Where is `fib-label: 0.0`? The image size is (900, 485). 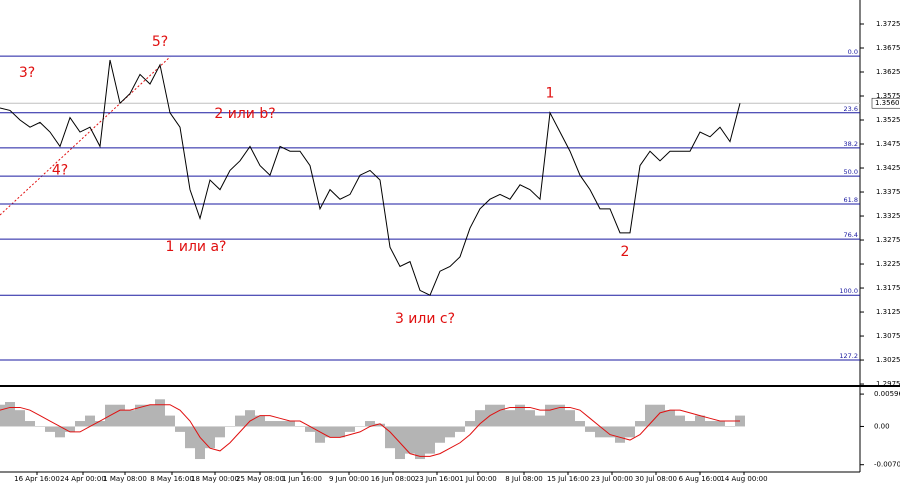 fib-label: 0.0 is located at coordinates (853, 52).